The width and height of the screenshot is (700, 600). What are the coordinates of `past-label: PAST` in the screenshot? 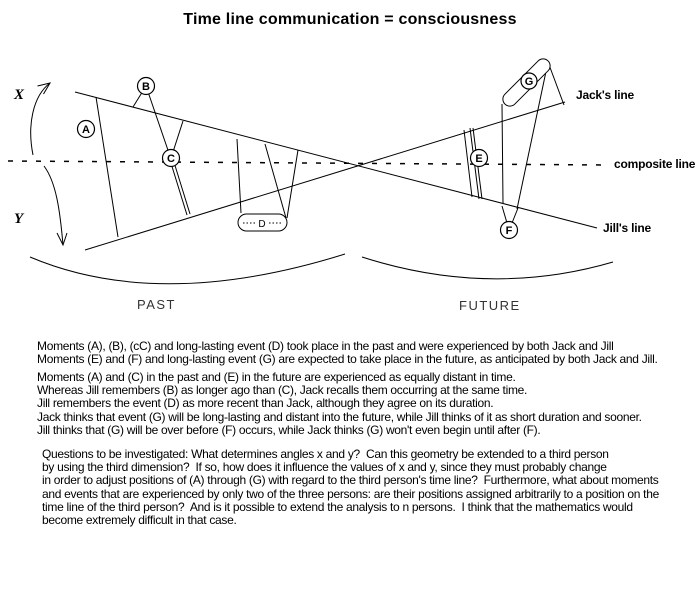 It's located at (156, 304).